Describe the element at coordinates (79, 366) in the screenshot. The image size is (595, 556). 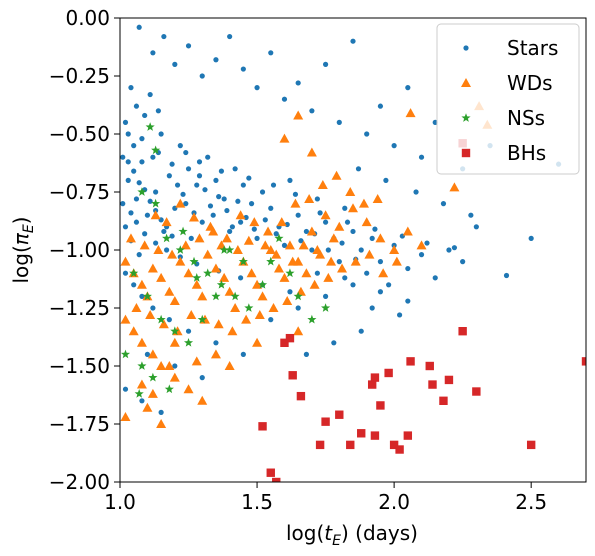
I see `y-tick-label: −1.50` at that location.